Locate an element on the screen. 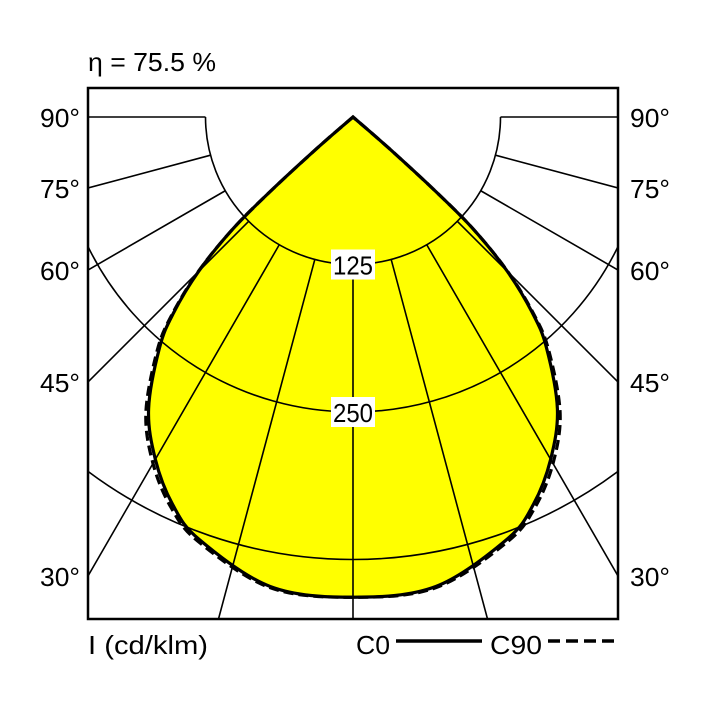  angle-label-right-60: 60° is located at coordinates (650, 271).